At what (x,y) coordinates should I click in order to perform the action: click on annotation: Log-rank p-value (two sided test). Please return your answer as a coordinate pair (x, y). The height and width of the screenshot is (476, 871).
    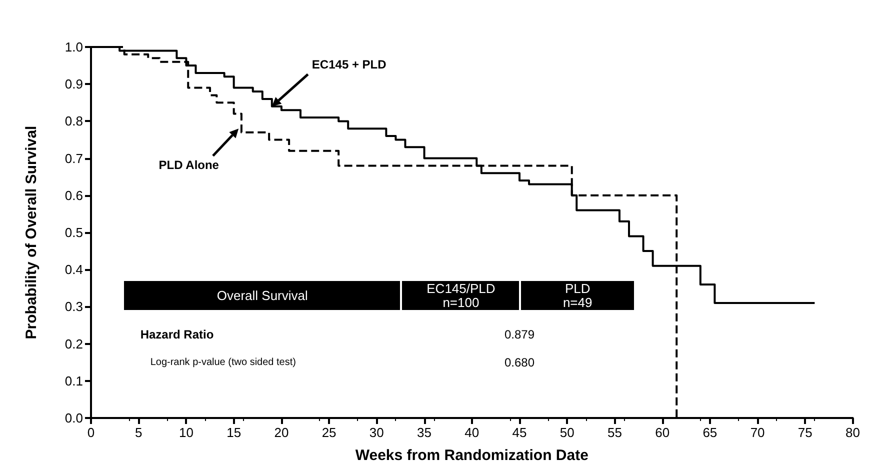
    Looking at the image, I should click on (223, 362).